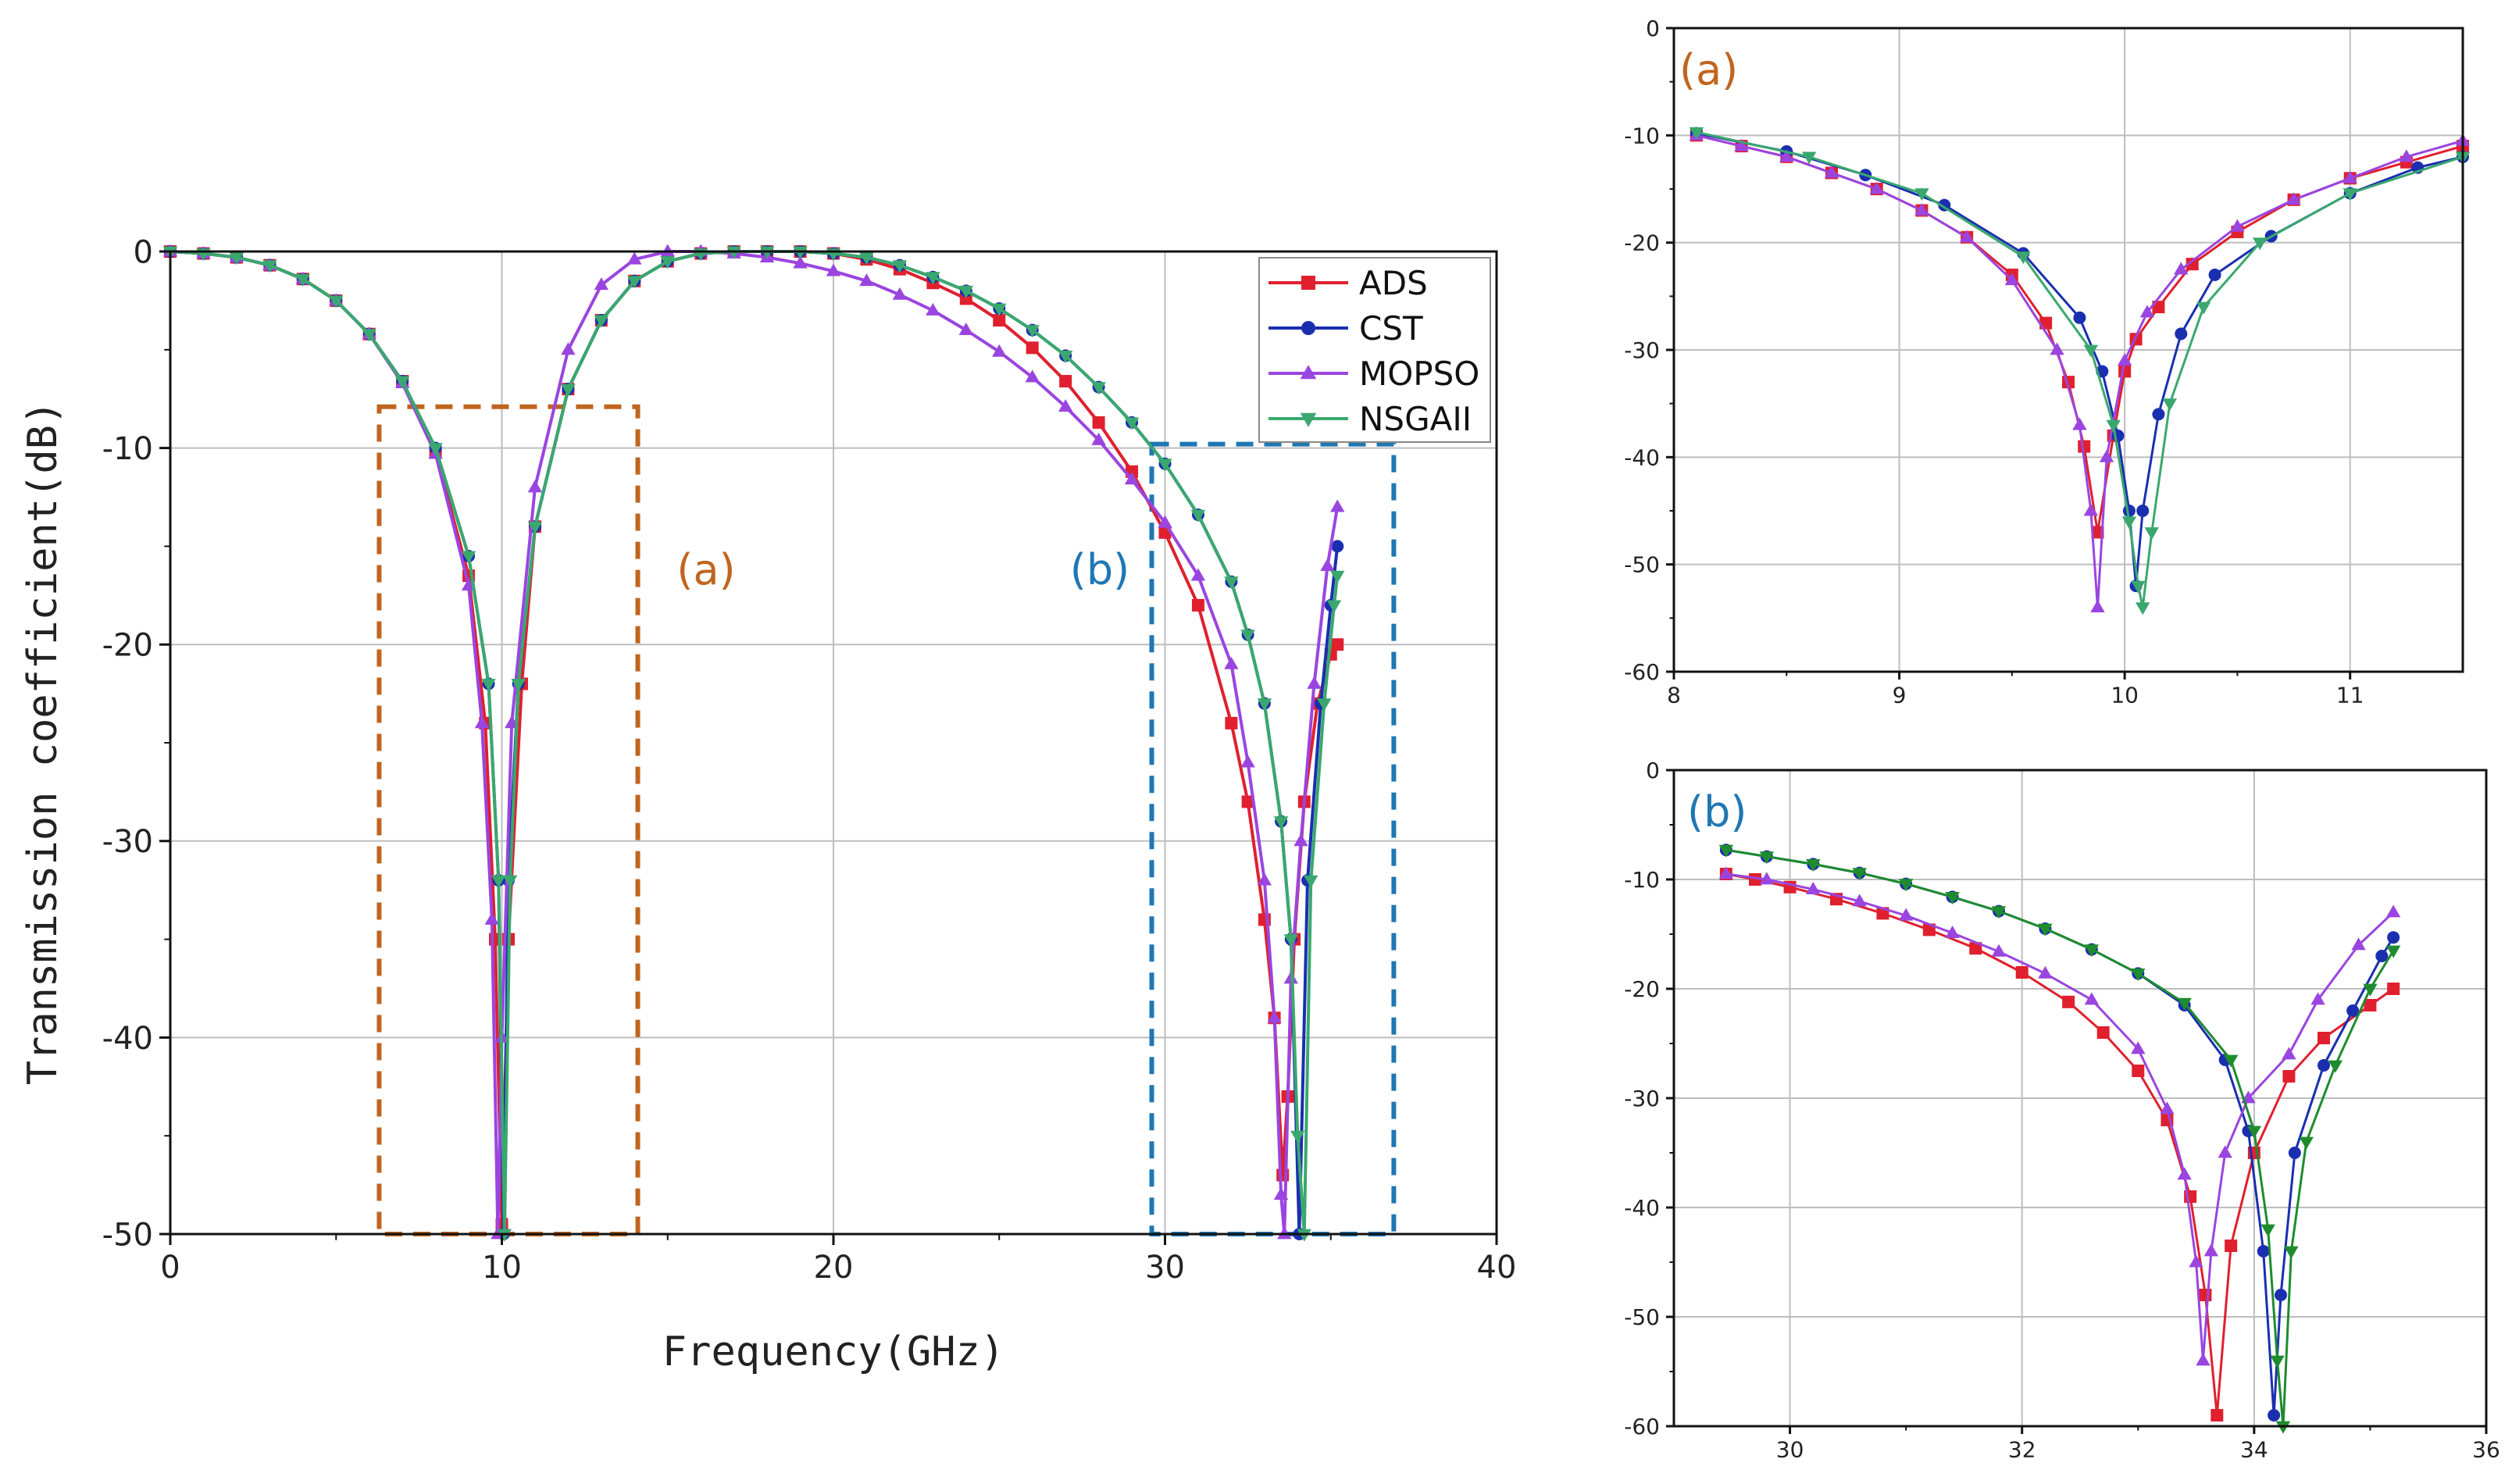 The width and height of the screenshot is (2512, 1484). I want to click on legend-box, so click(1374, 350).